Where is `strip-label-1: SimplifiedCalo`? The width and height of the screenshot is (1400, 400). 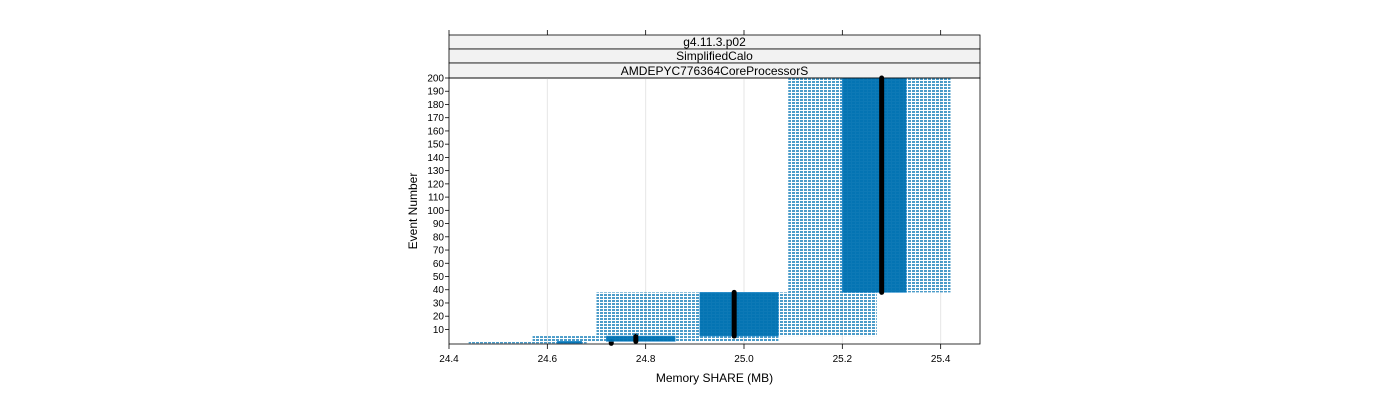 strip-label-1: SimplifiedCalo is located at coordinates (714, 56).